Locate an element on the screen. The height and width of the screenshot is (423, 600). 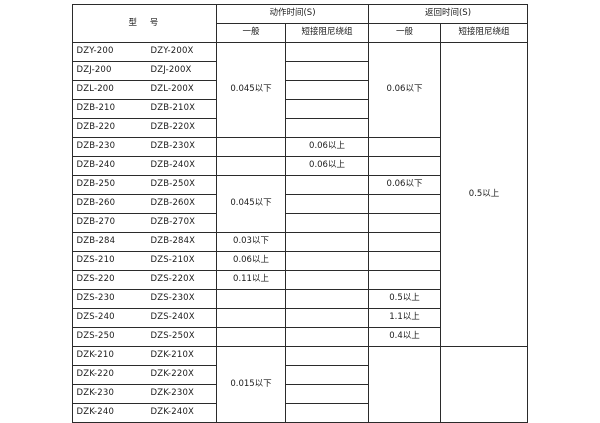
cell-model: DZS-220 DZS-220X is located at coordinates (144, 280).